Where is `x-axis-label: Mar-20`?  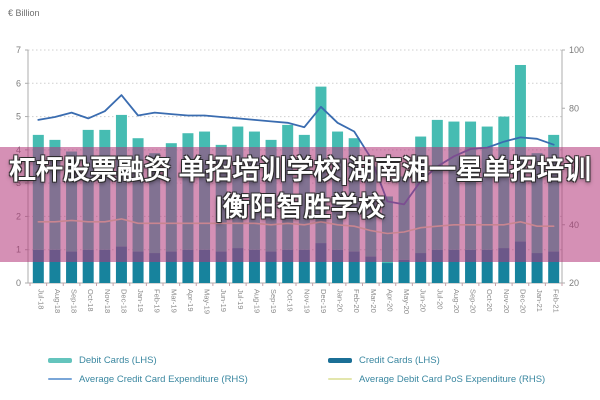 x-axis-label: Mar-20 is located at coordinates (373, 301).